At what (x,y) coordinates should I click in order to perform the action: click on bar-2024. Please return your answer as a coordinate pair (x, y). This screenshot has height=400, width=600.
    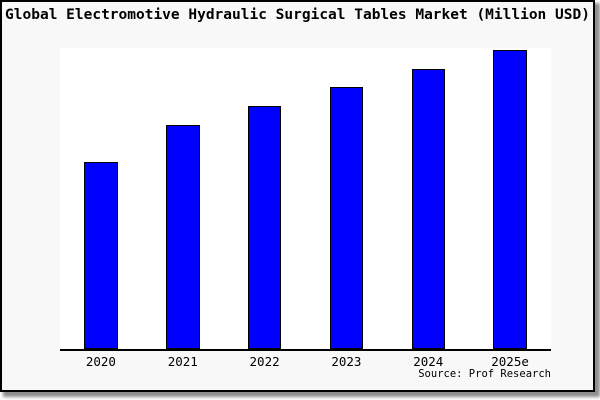
    Looking at the image, I should click on (428, 209).